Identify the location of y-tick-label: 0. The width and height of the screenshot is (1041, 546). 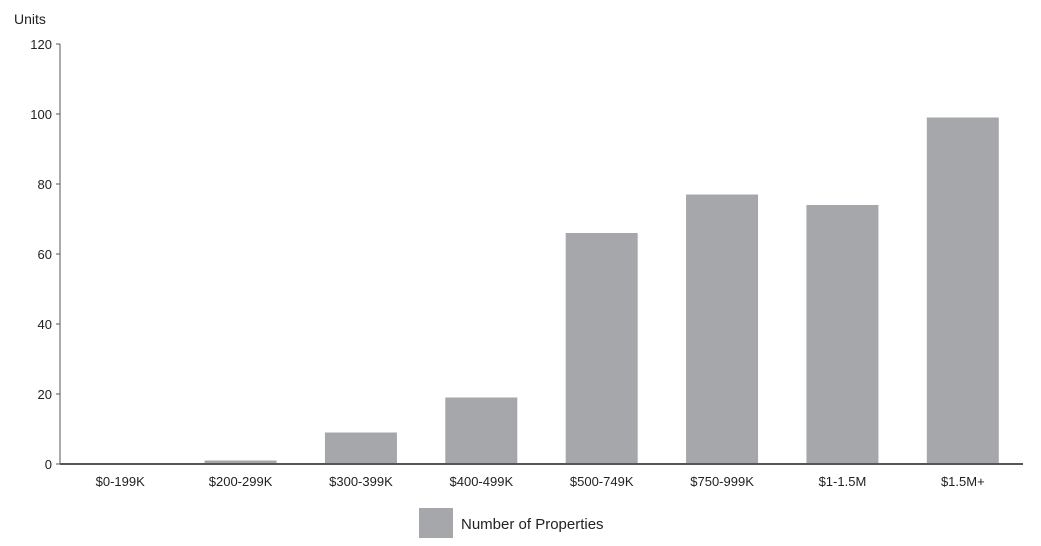
(48, 464).